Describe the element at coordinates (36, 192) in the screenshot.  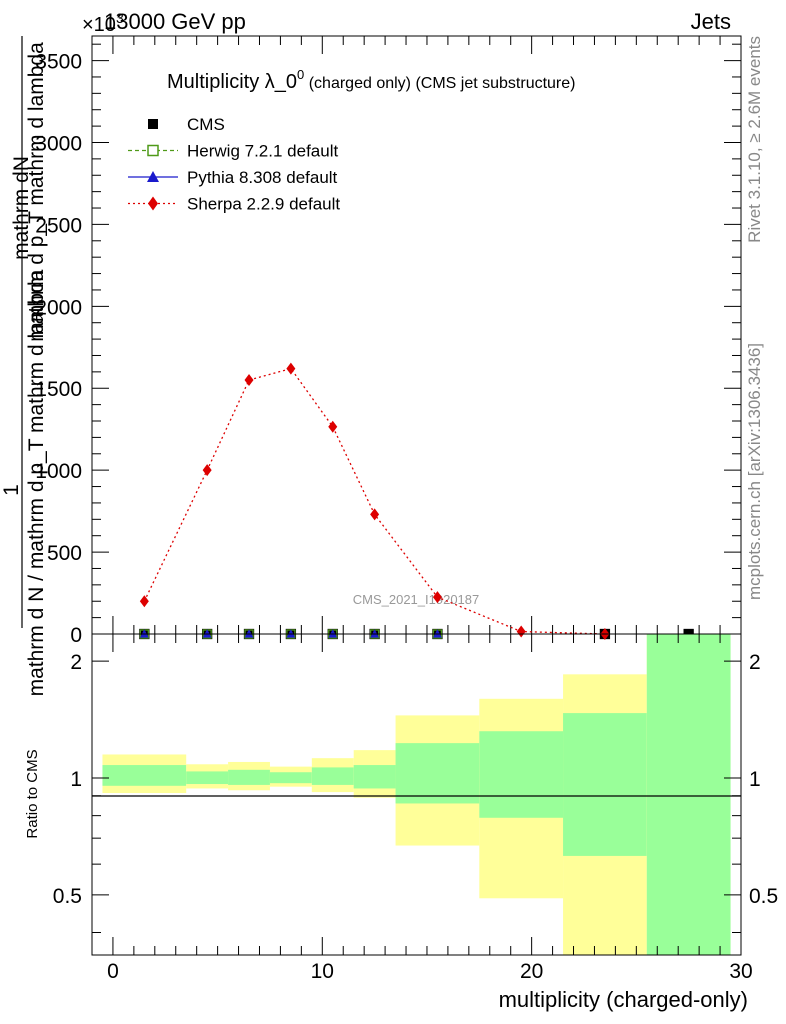
I see `svg-text: mathrm d p_T mathrm d lambda` at that location.